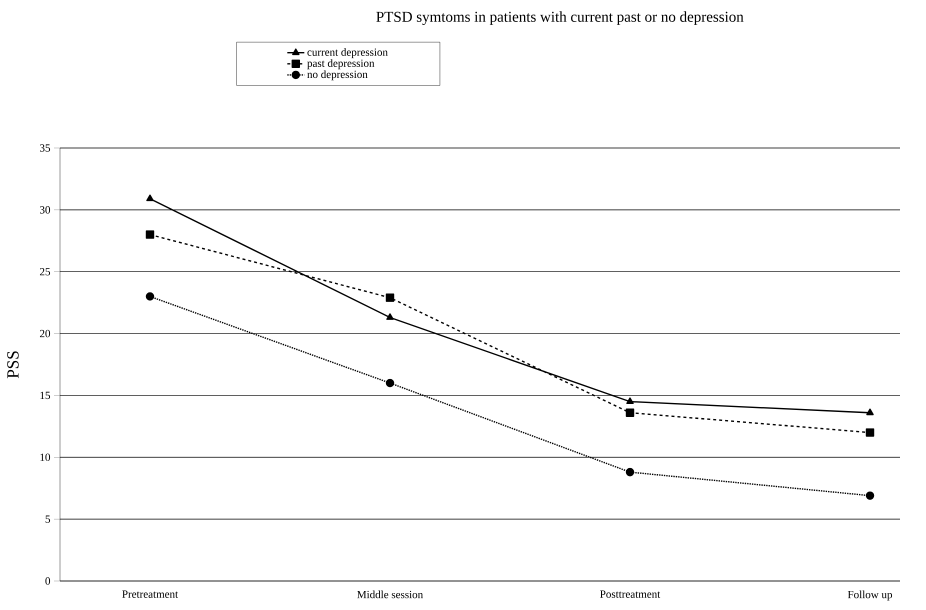 The height and width of the screenshot is (610, 926). Describe the element at coordinates (45, 272) in the screenshot. I see `y-tick-label: 25` at that location.